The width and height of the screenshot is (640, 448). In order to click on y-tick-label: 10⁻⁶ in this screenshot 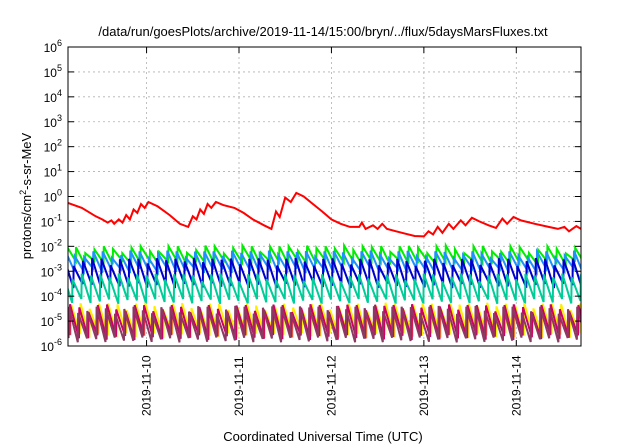, I will do `click(51, 345)`.